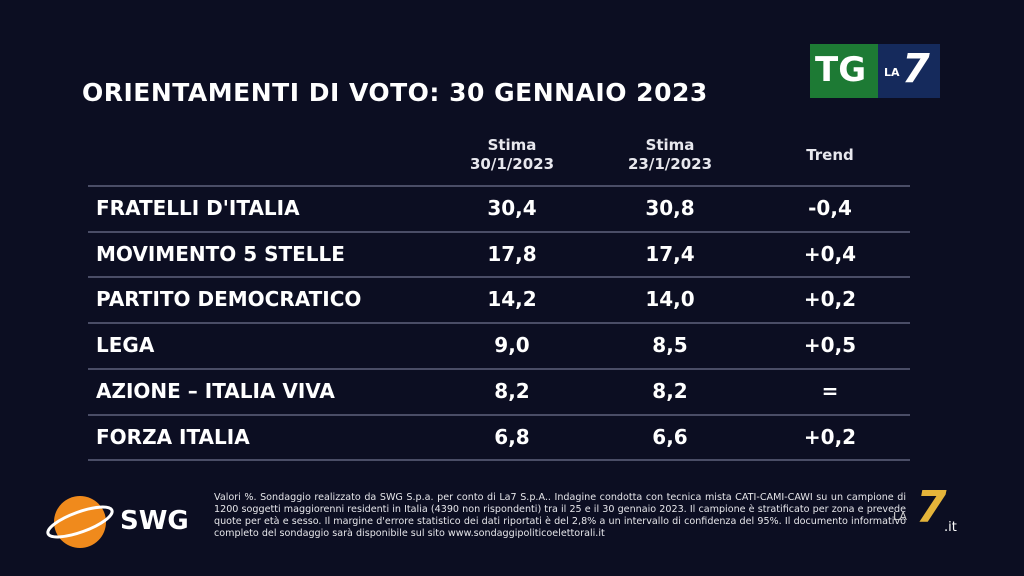 The width and height of the screenshot is (1024, 576). Describe the element at coordinates (892, 72) in the screenshot. I see `la7-logo-la: LA` at that location.